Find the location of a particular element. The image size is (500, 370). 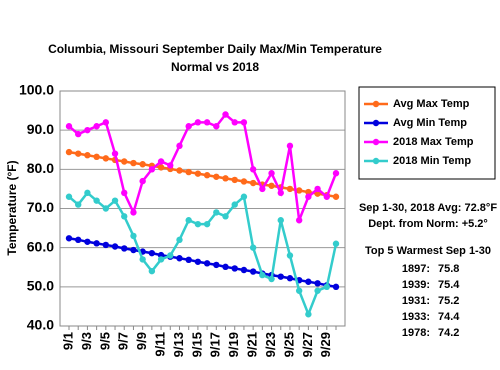

legend-label: Avg Max Temp is located at coordinates (431, 104).